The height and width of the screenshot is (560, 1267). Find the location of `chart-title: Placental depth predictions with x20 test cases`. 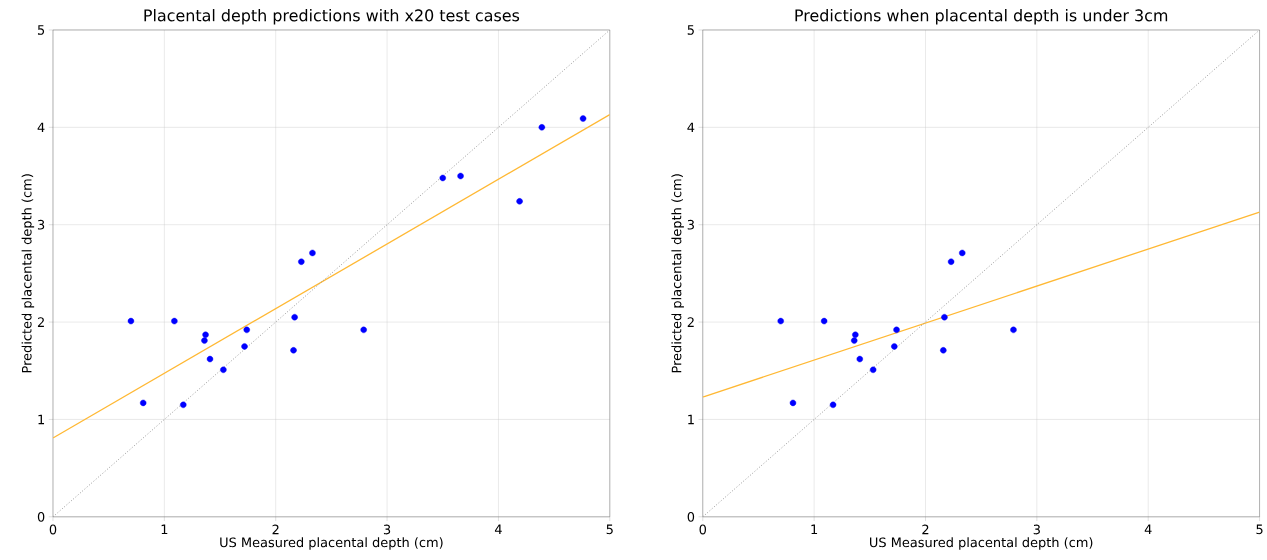

chart-title: Placental depth predictions with x20 test cases is located at coordinates (332, 17).